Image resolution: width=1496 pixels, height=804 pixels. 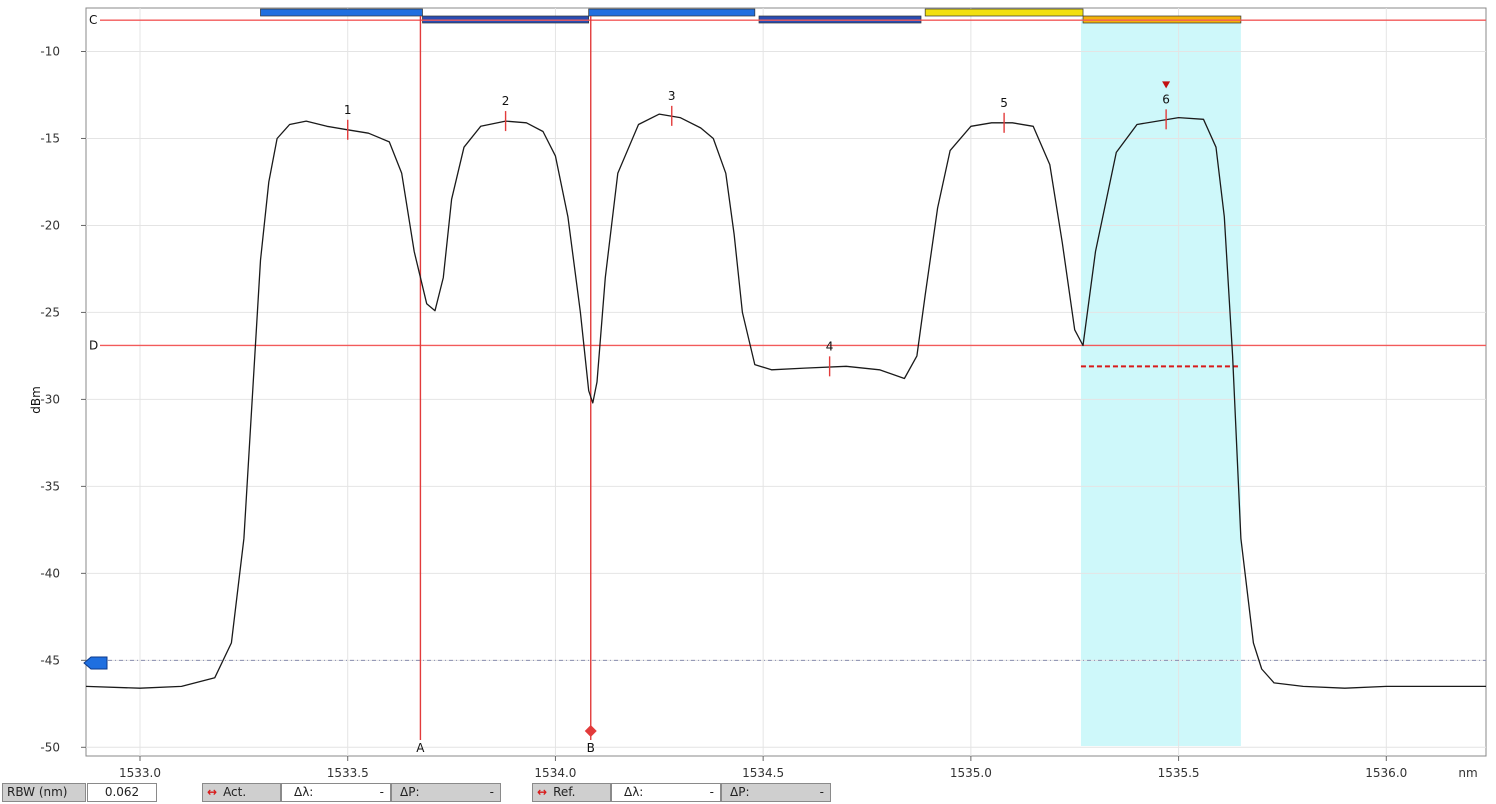 I want to click on marker-label-c: C, so click(x=93, y=20).